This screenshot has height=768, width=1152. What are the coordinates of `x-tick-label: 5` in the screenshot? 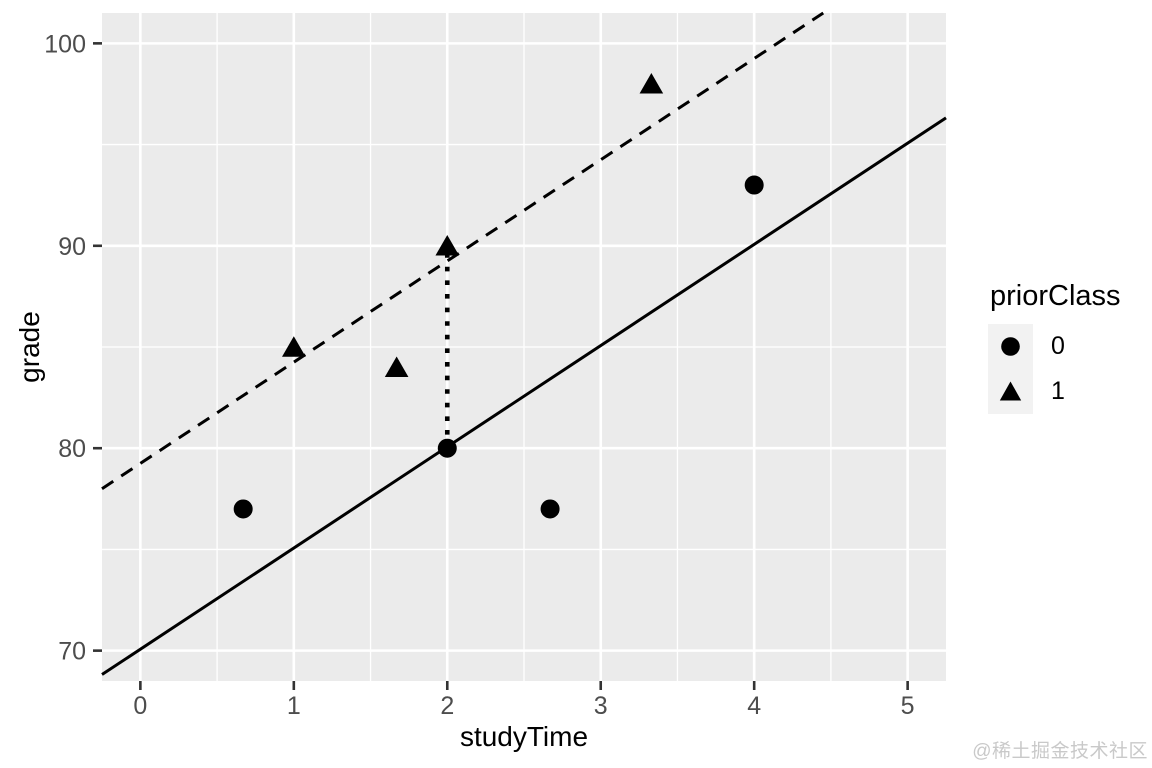 It's located at (908, 706).